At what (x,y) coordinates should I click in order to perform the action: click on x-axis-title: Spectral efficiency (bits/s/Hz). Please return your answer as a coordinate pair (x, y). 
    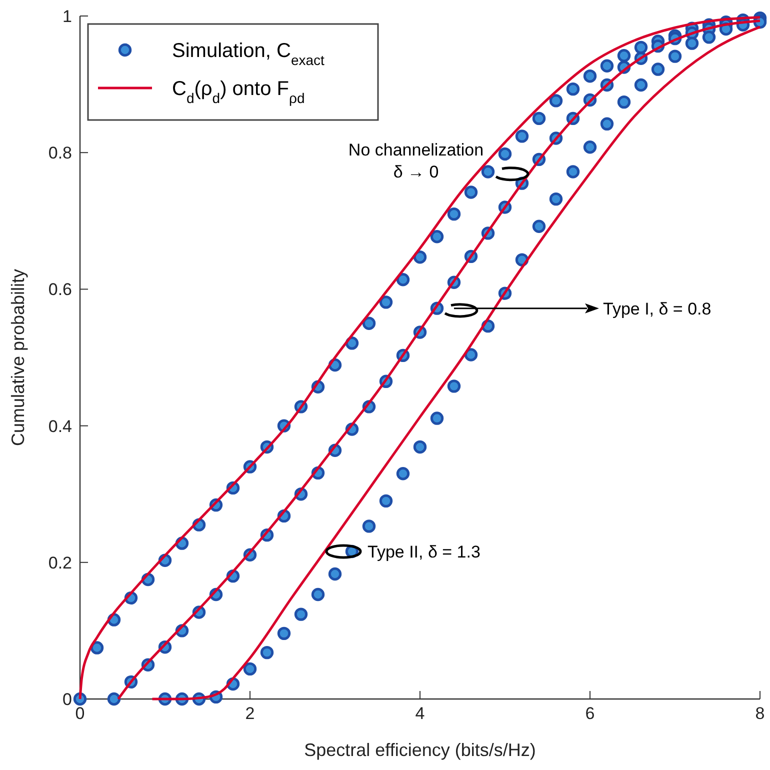
    Looking at the image, I should click on (420, 750).